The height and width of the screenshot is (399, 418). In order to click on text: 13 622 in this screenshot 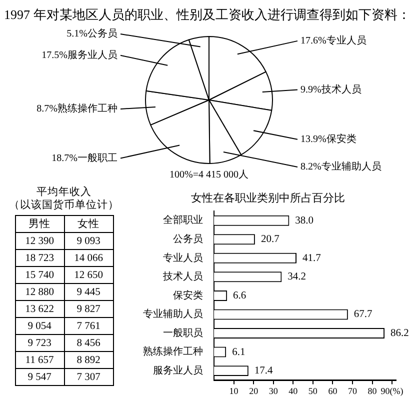, I will do `click(39, 309)`.